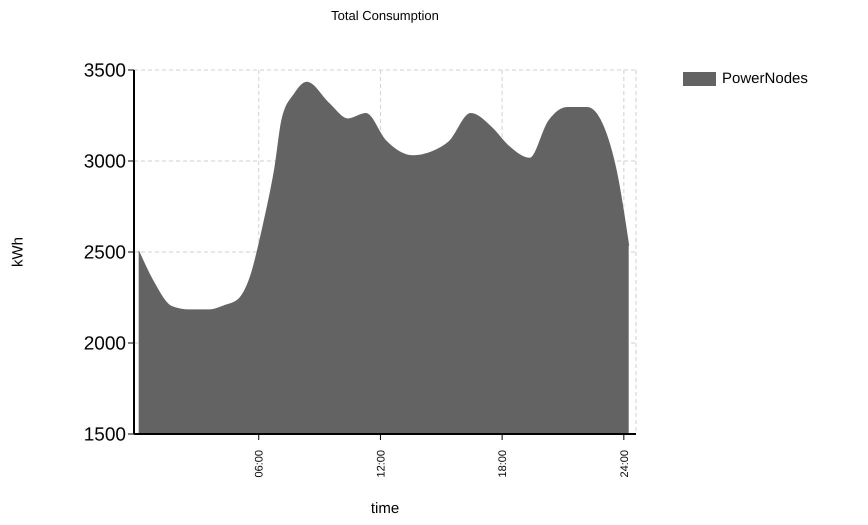  I want to click on x-tick-label: 06:00, so click(260, 464).